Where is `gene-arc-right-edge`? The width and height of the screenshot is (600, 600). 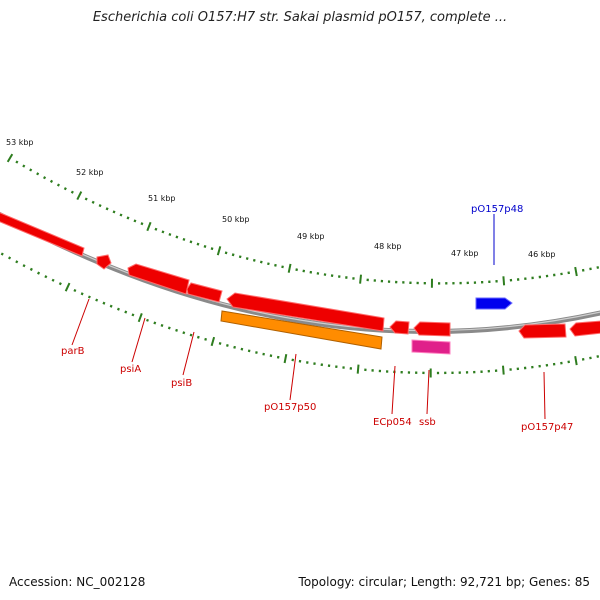 gene-arc-right-edge is located at coordinates (584, 328).